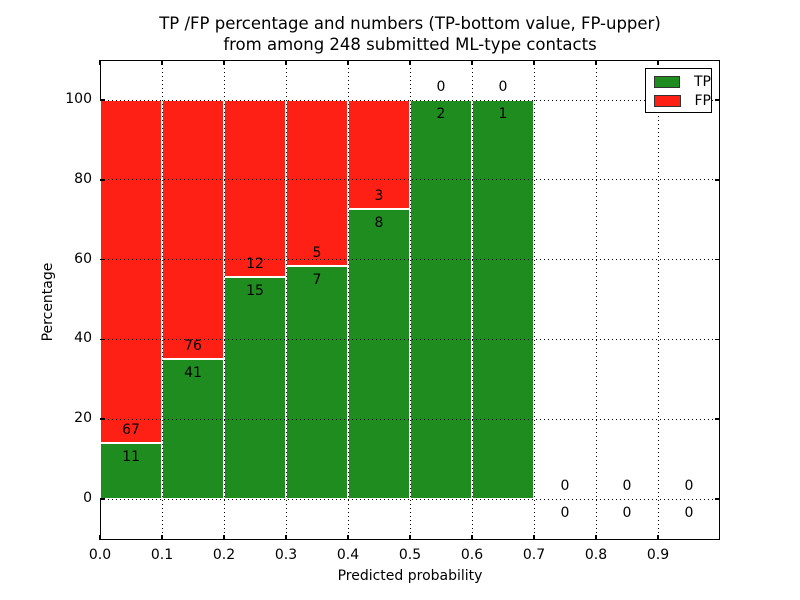 This screenshot has width=800, height=600. Describe the element at coordinates (658, 555) in the screenshot. I see `x-tick-label: 0.9` at that location.